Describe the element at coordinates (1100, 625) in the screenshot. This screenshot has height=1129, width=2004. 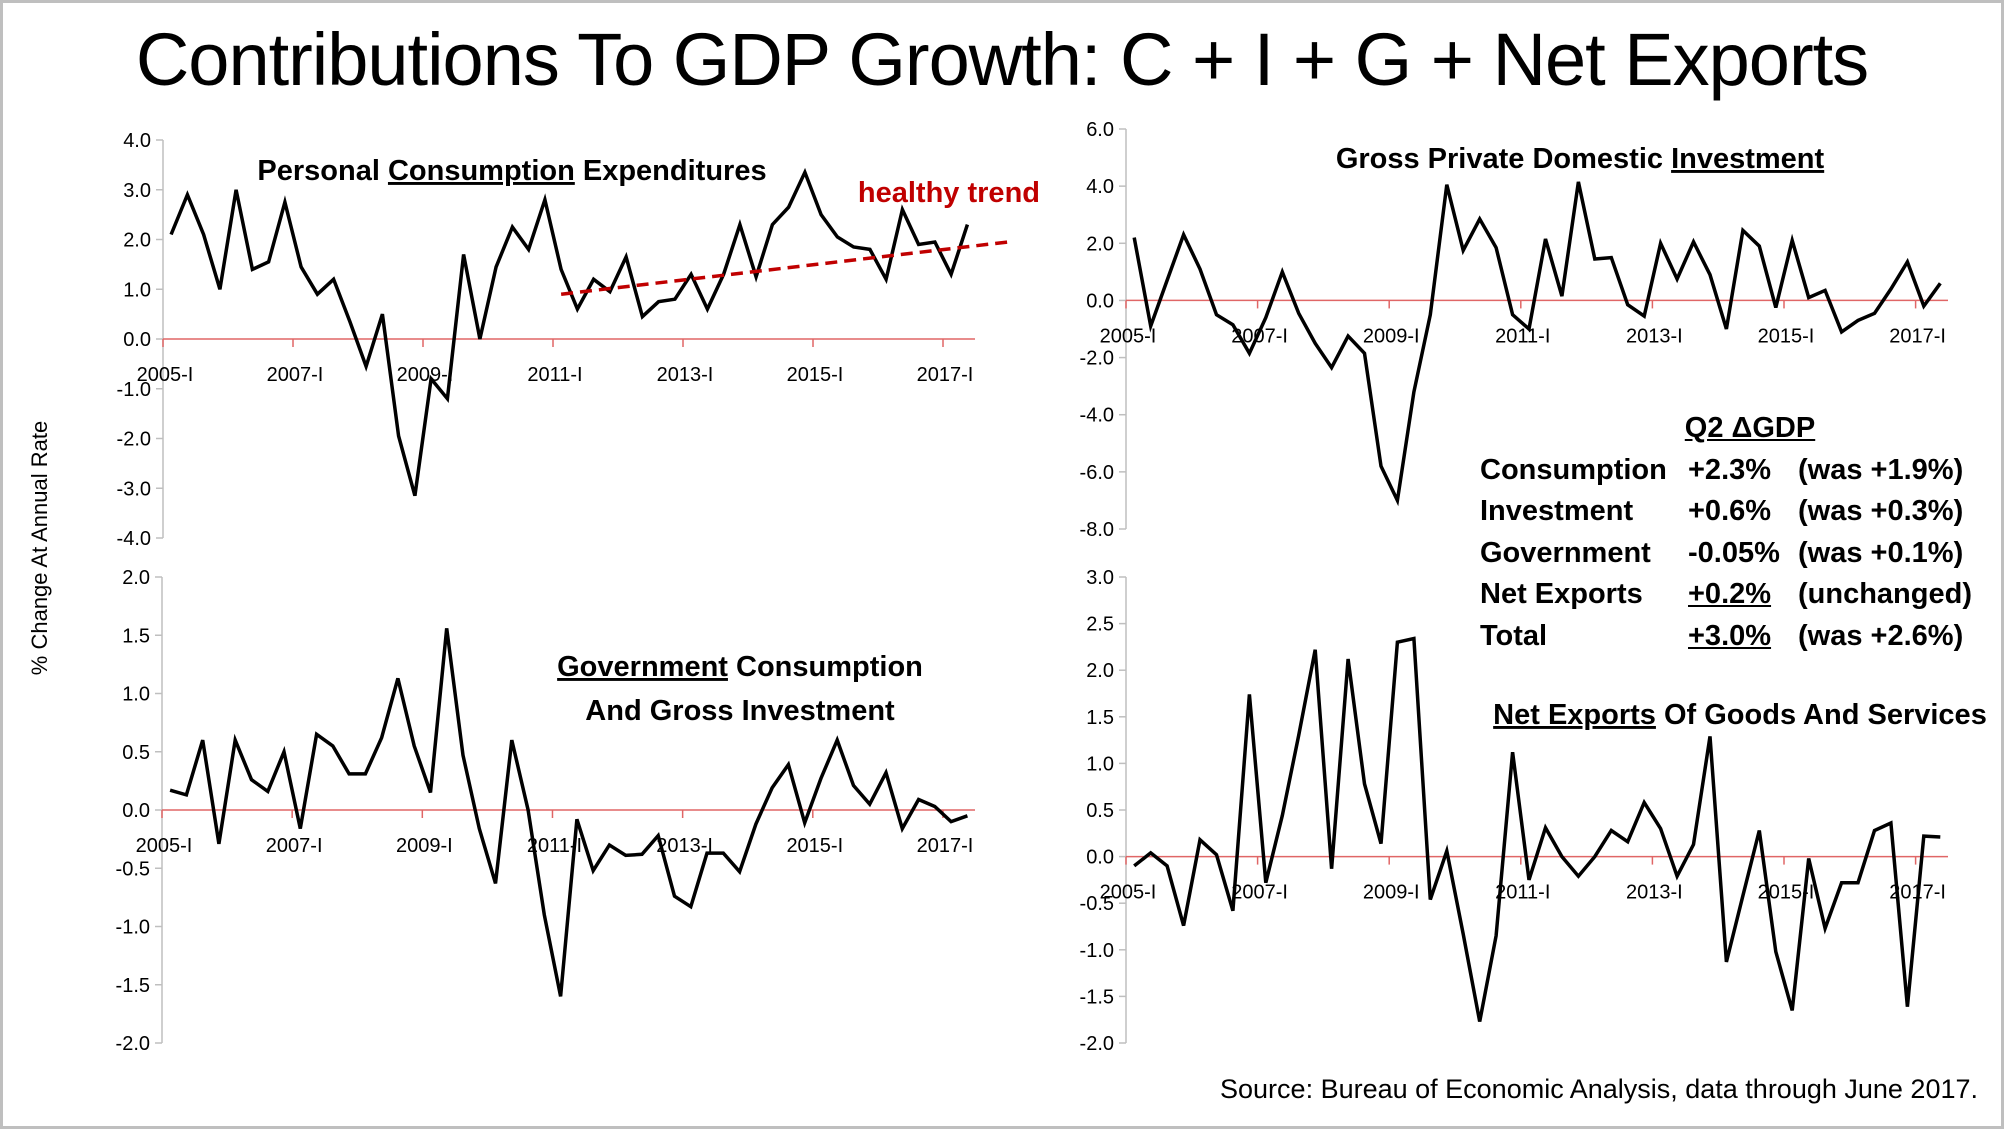
I see `y-tick-label: 2.5` at that location.